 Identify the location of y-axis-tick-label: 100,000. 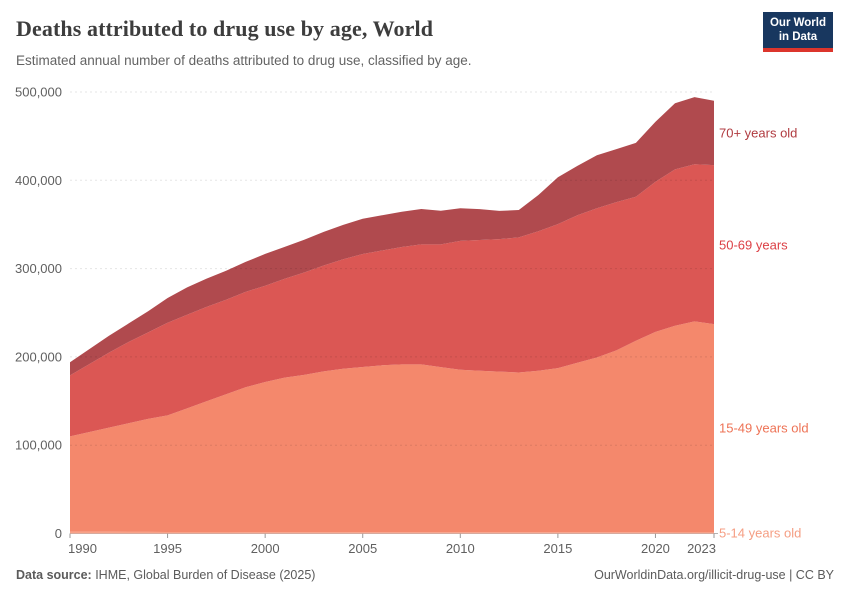
(38, 445).